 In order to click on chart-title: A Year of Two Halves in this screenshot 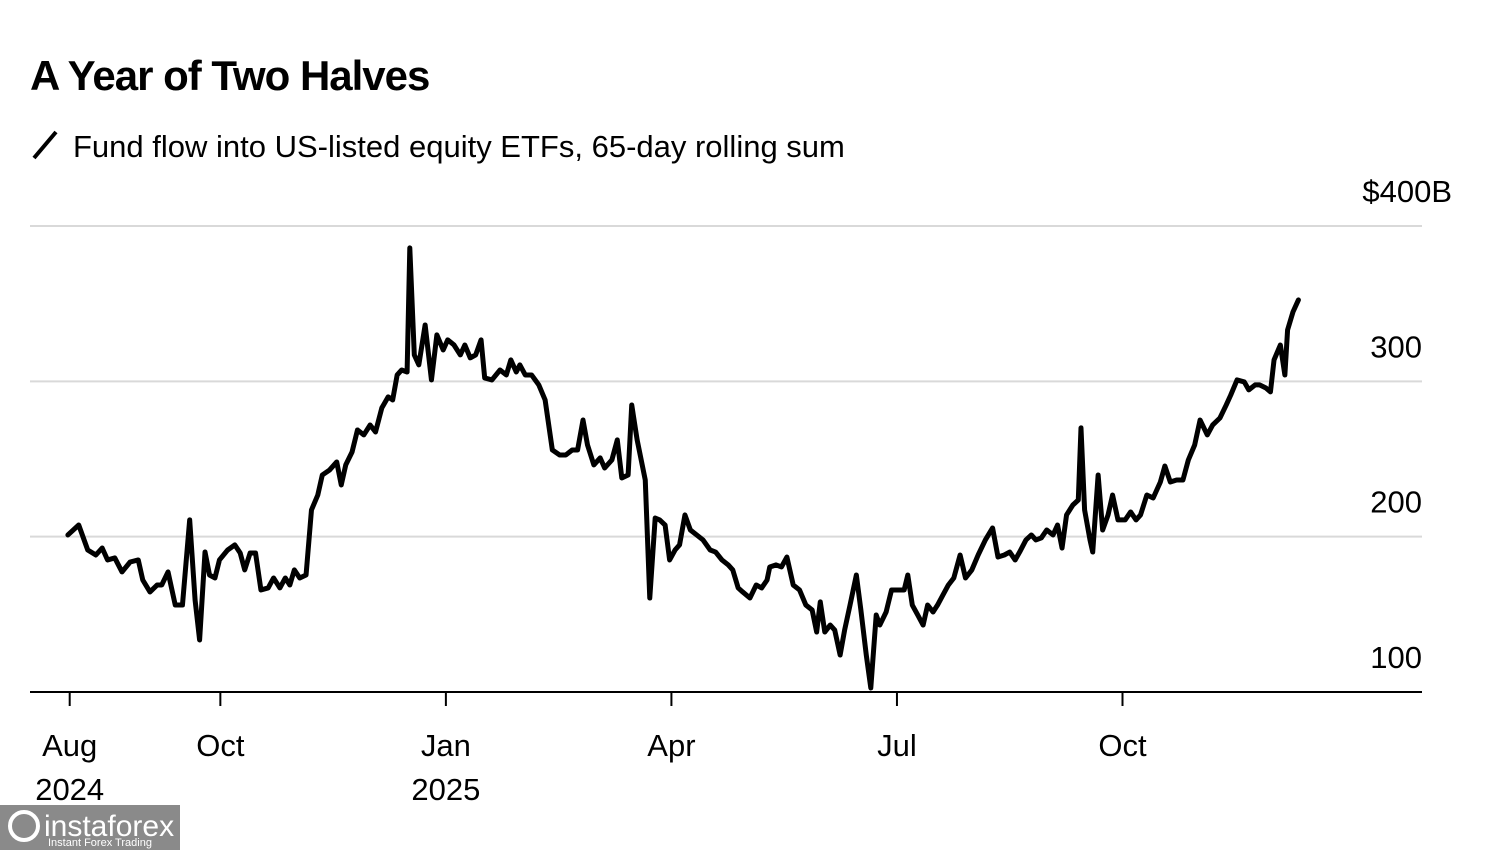, I will do `click(229, 75)`.